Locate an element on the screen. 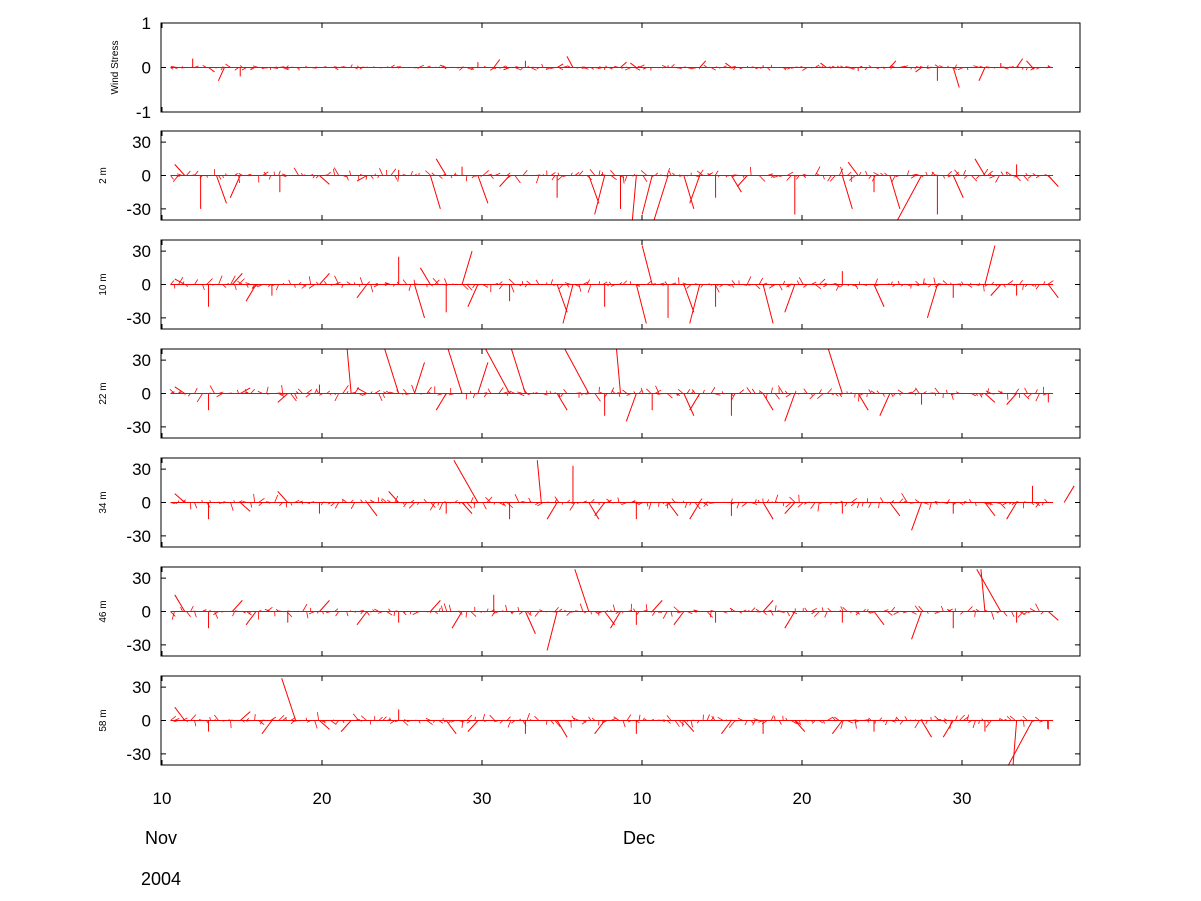 This screenshot has height=901, width=1201. stick-series is located at coordinates (610, 72).